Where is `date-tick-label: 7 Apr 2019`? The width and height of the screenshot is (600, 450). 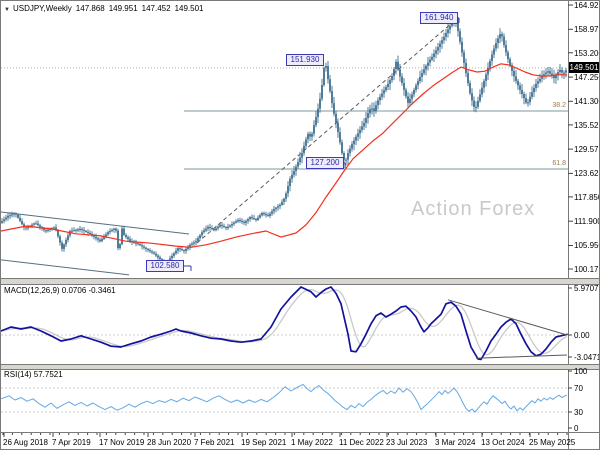 date-tick-label: 7 Apr 2019 is located at coordinates (71, 442).